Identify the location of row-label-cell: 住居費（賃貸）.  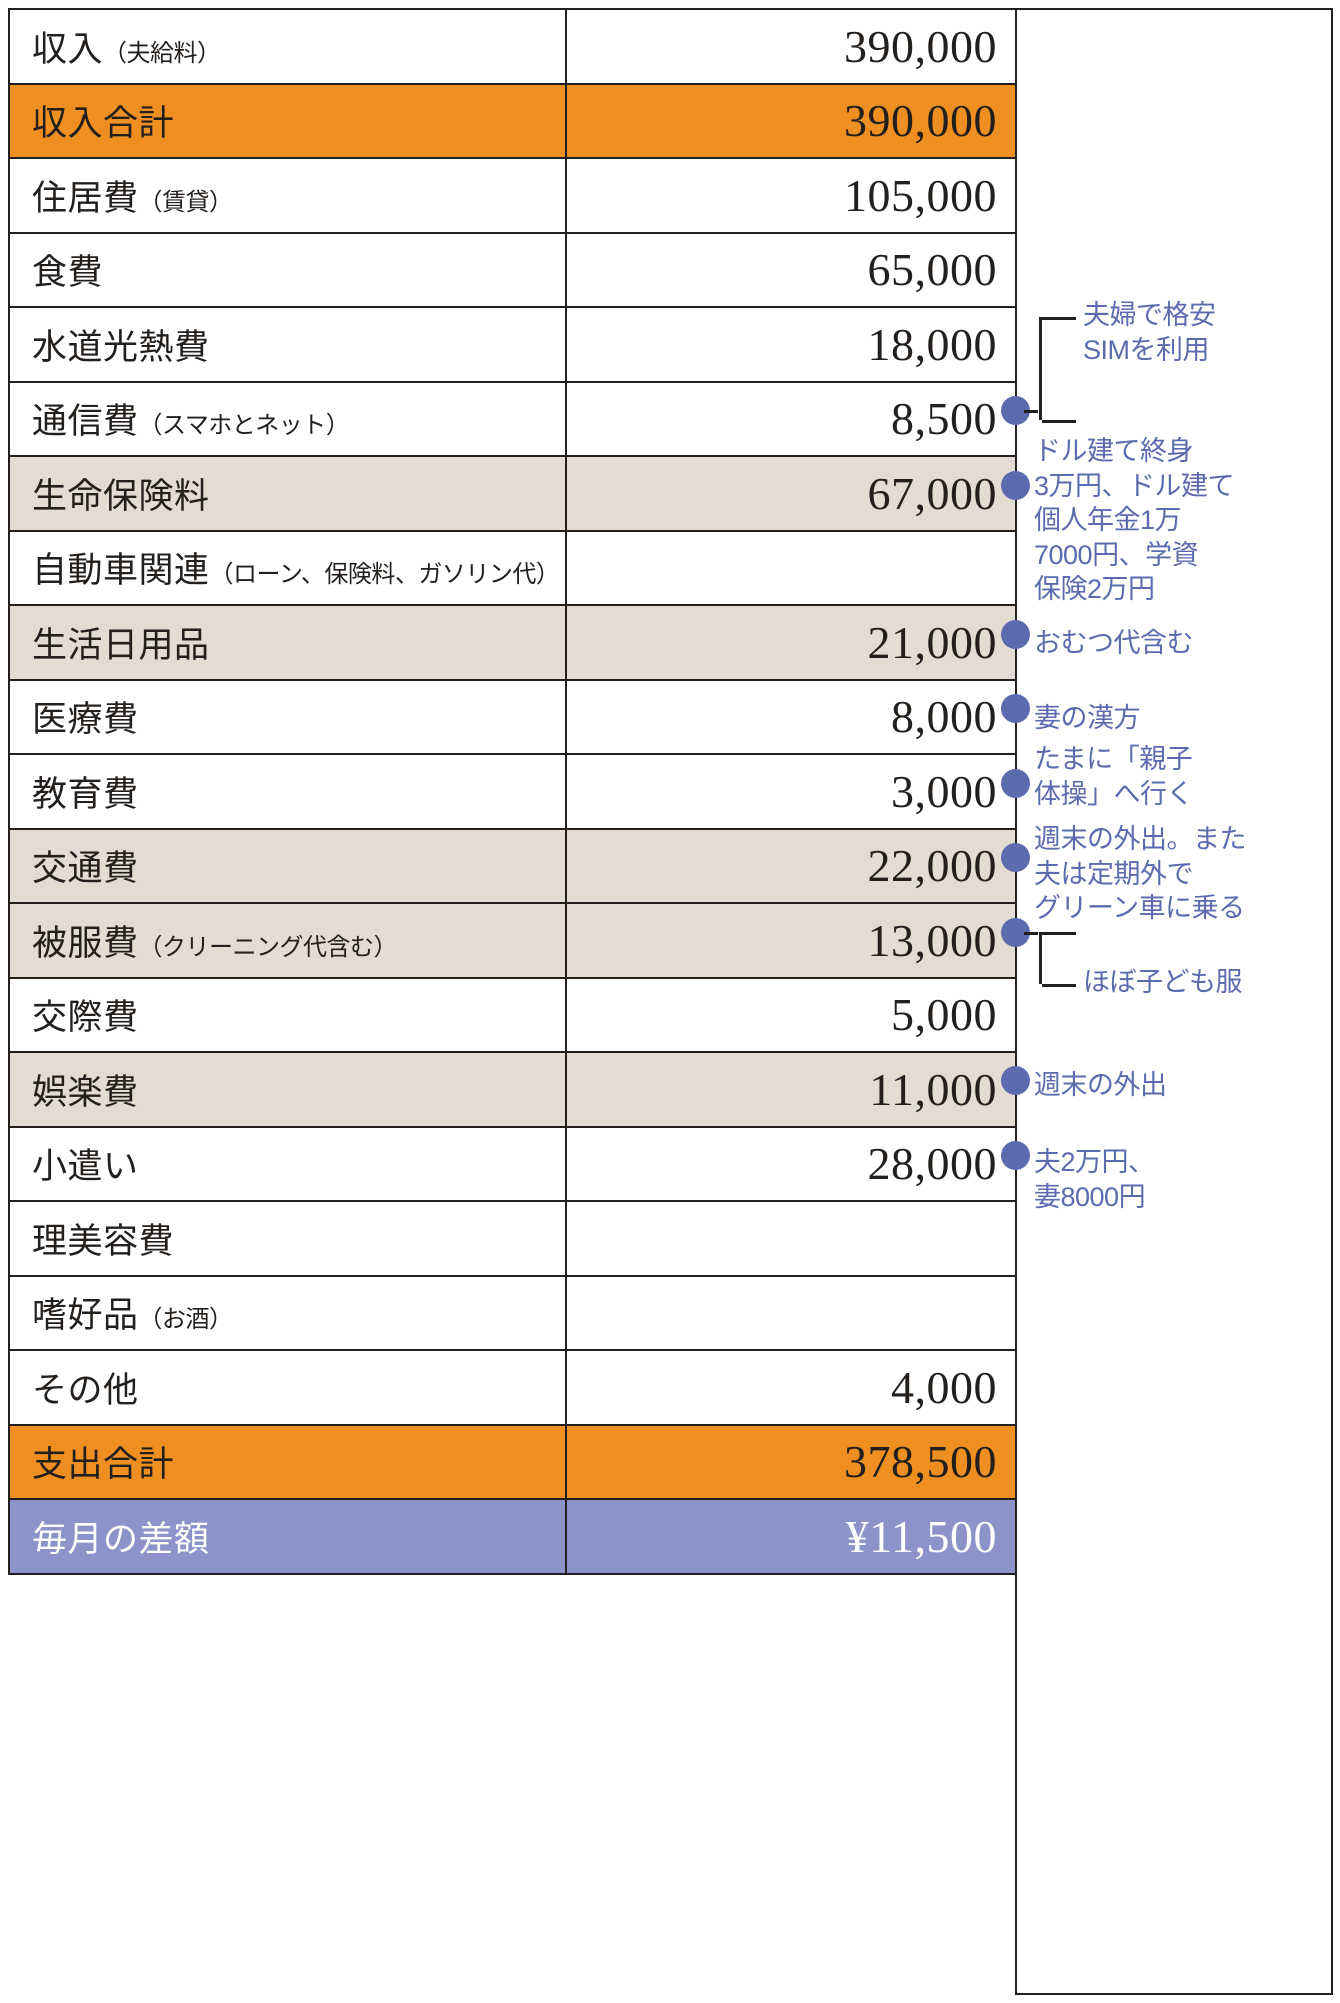
(287, 195).